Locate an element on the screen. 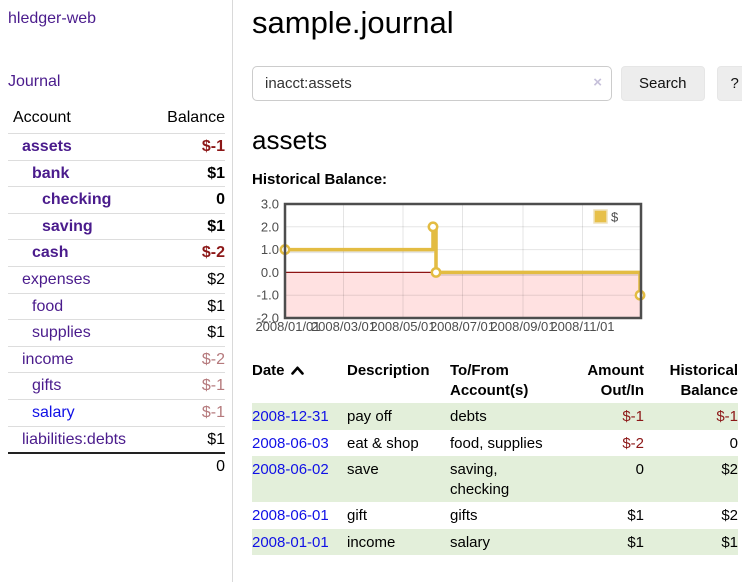 This screenshot has height=582, width=742. account-row: cash $-2 is located at coordinates (116, 253).